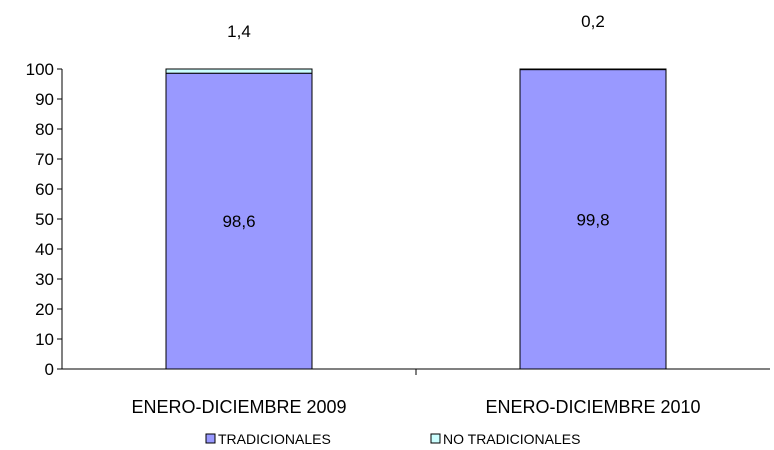  I want to click on x-tick-label: ENERO-DICIEMBRE 2010, so click(592, 407).